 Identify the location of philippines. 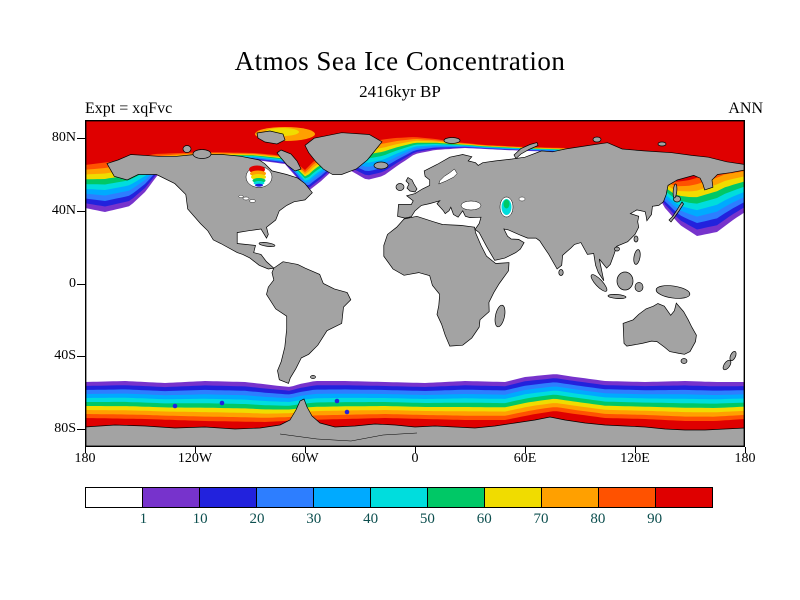
(637, 257).